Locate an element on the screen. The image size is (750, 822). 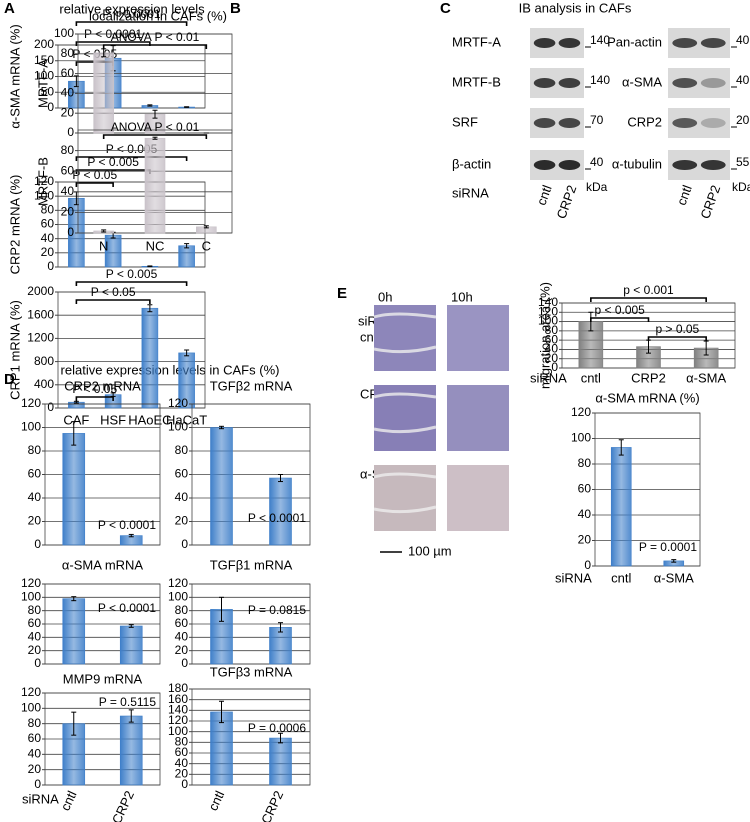
y-tick-label: 800 is located at coordinates (44, 361).